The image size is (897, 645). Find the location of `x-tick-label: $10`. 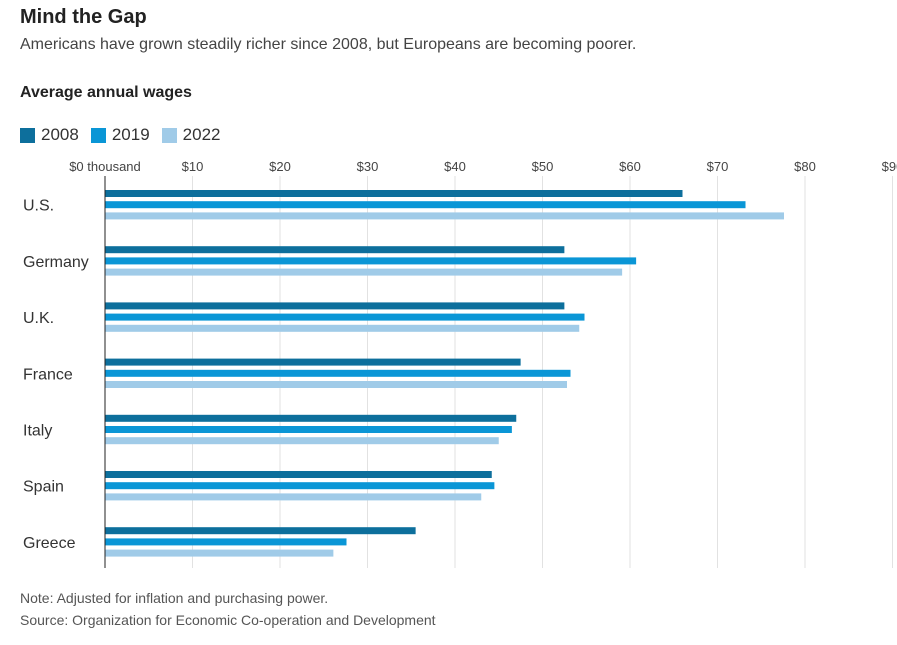

x-tick-label: $10 is located at coordinates (193, 166).